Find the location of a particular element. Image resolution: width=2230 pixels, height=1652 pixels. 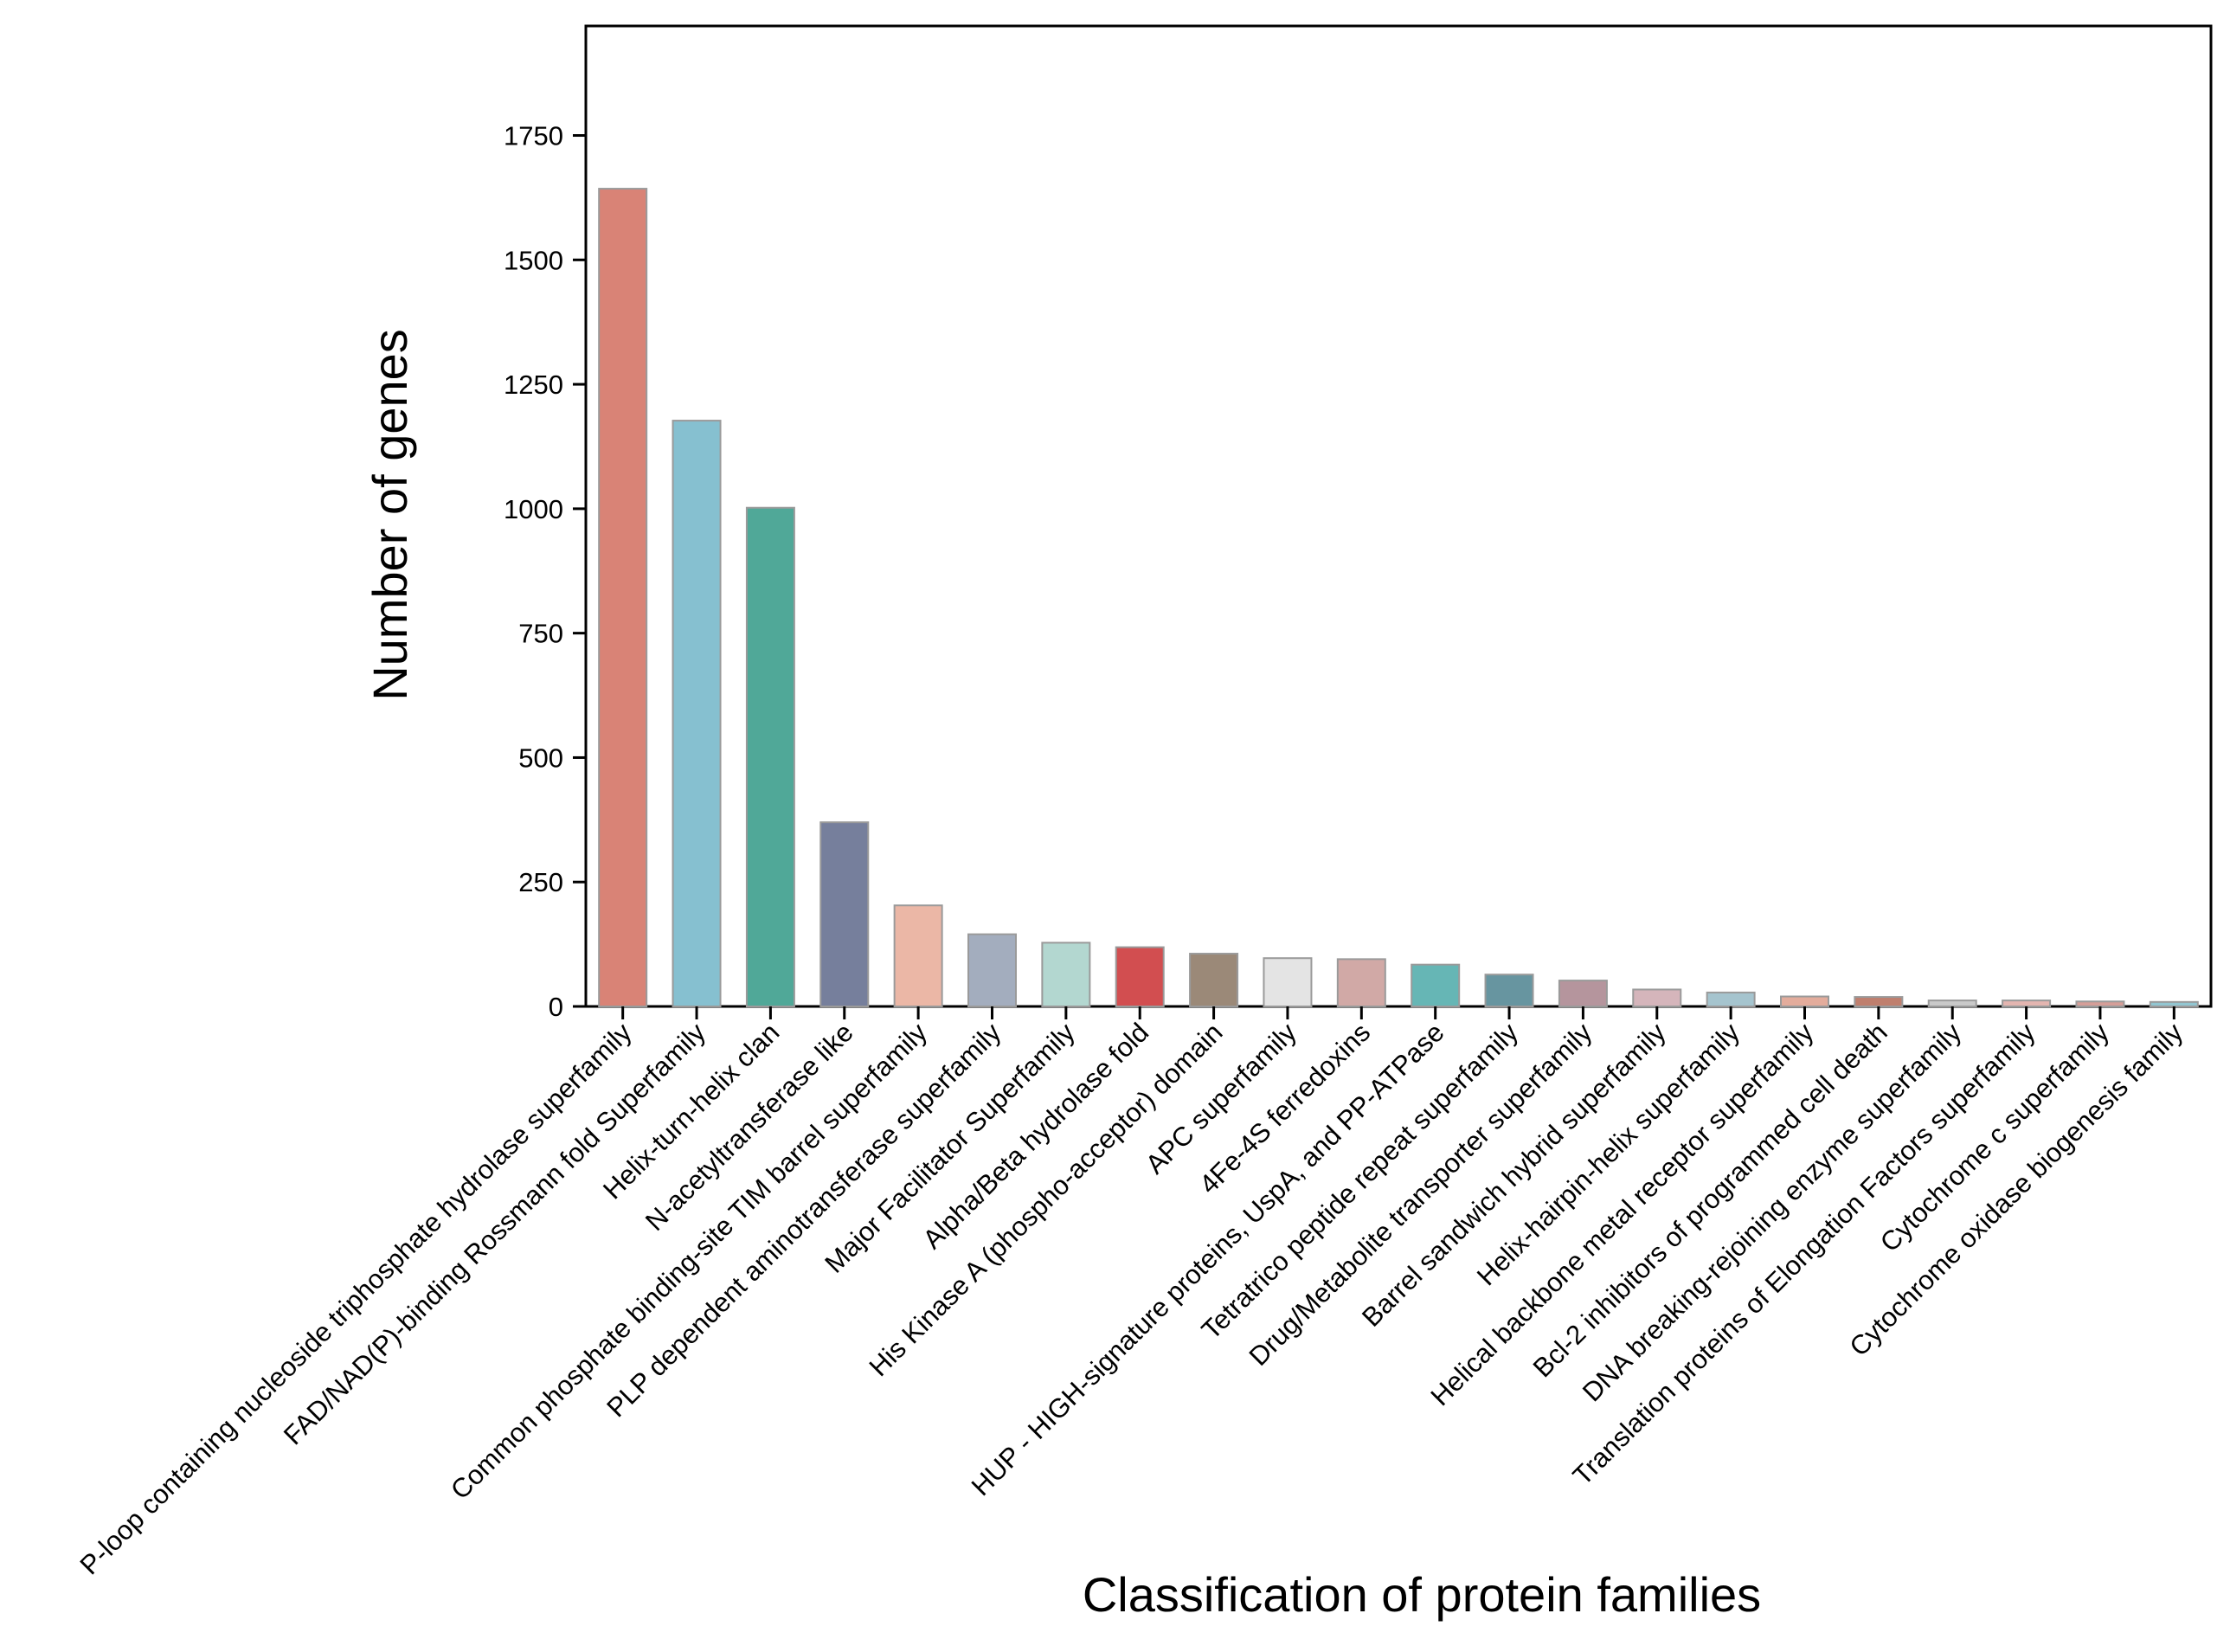

y-axis: 0 250 500 750 1000 1250 1500 1750 is located at coordinates (545, 571).